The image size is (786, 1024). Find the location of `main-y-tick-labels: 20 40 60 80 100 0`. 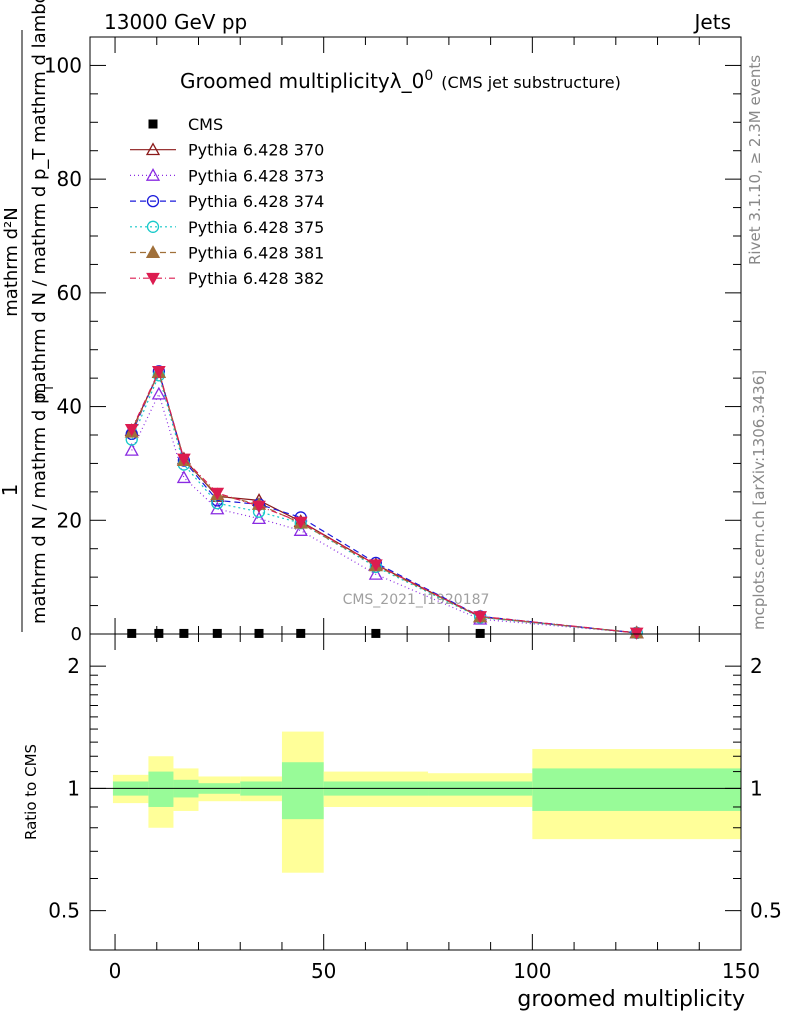

main-y-tick-labels: 20 40 60 80 100 0 is located at coordinates (63, 349).